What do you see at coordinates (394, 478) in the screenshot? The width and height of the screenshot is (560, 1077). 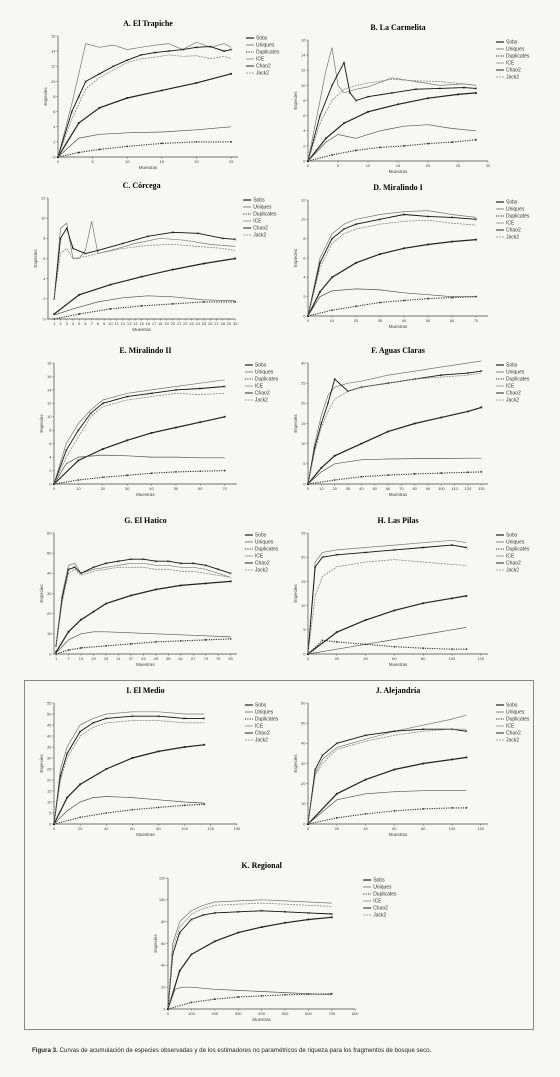 I see `series-line-duplicates` at bounding box center [394, 478].